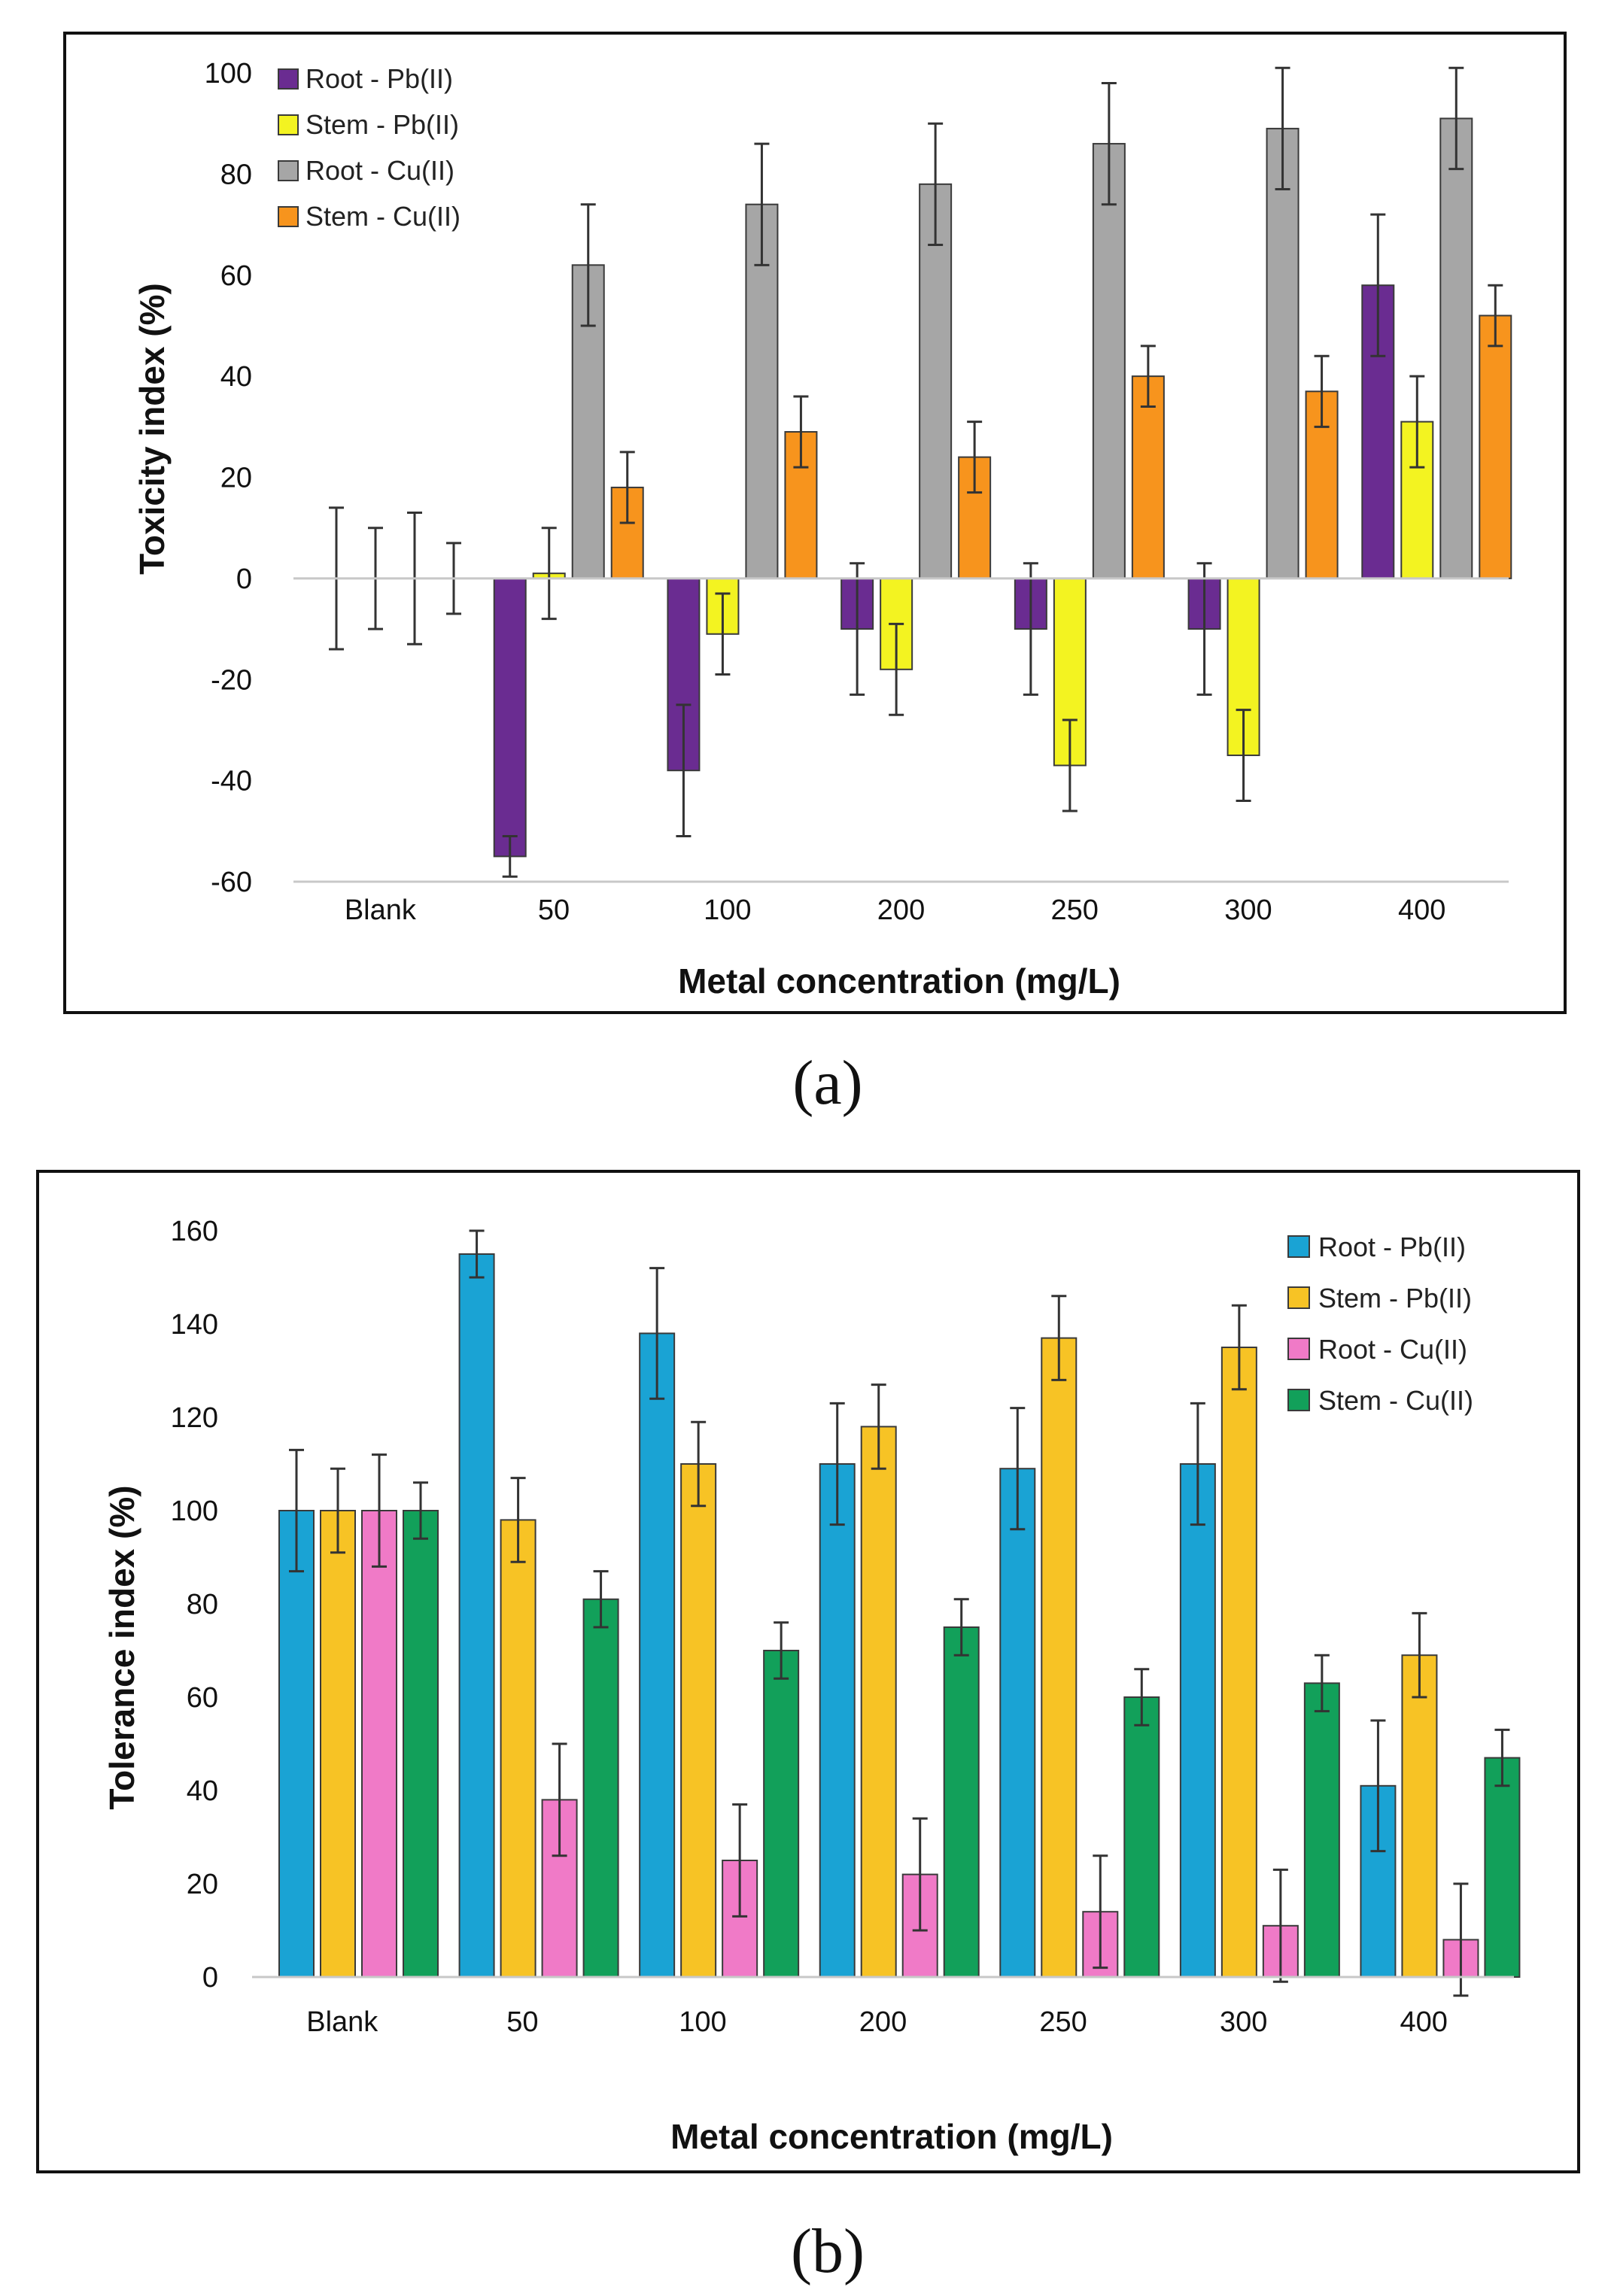 This screenshot has height=2296, width=1608. I want to click on bar-stem-pb-ii--50, so click(518, 1749).